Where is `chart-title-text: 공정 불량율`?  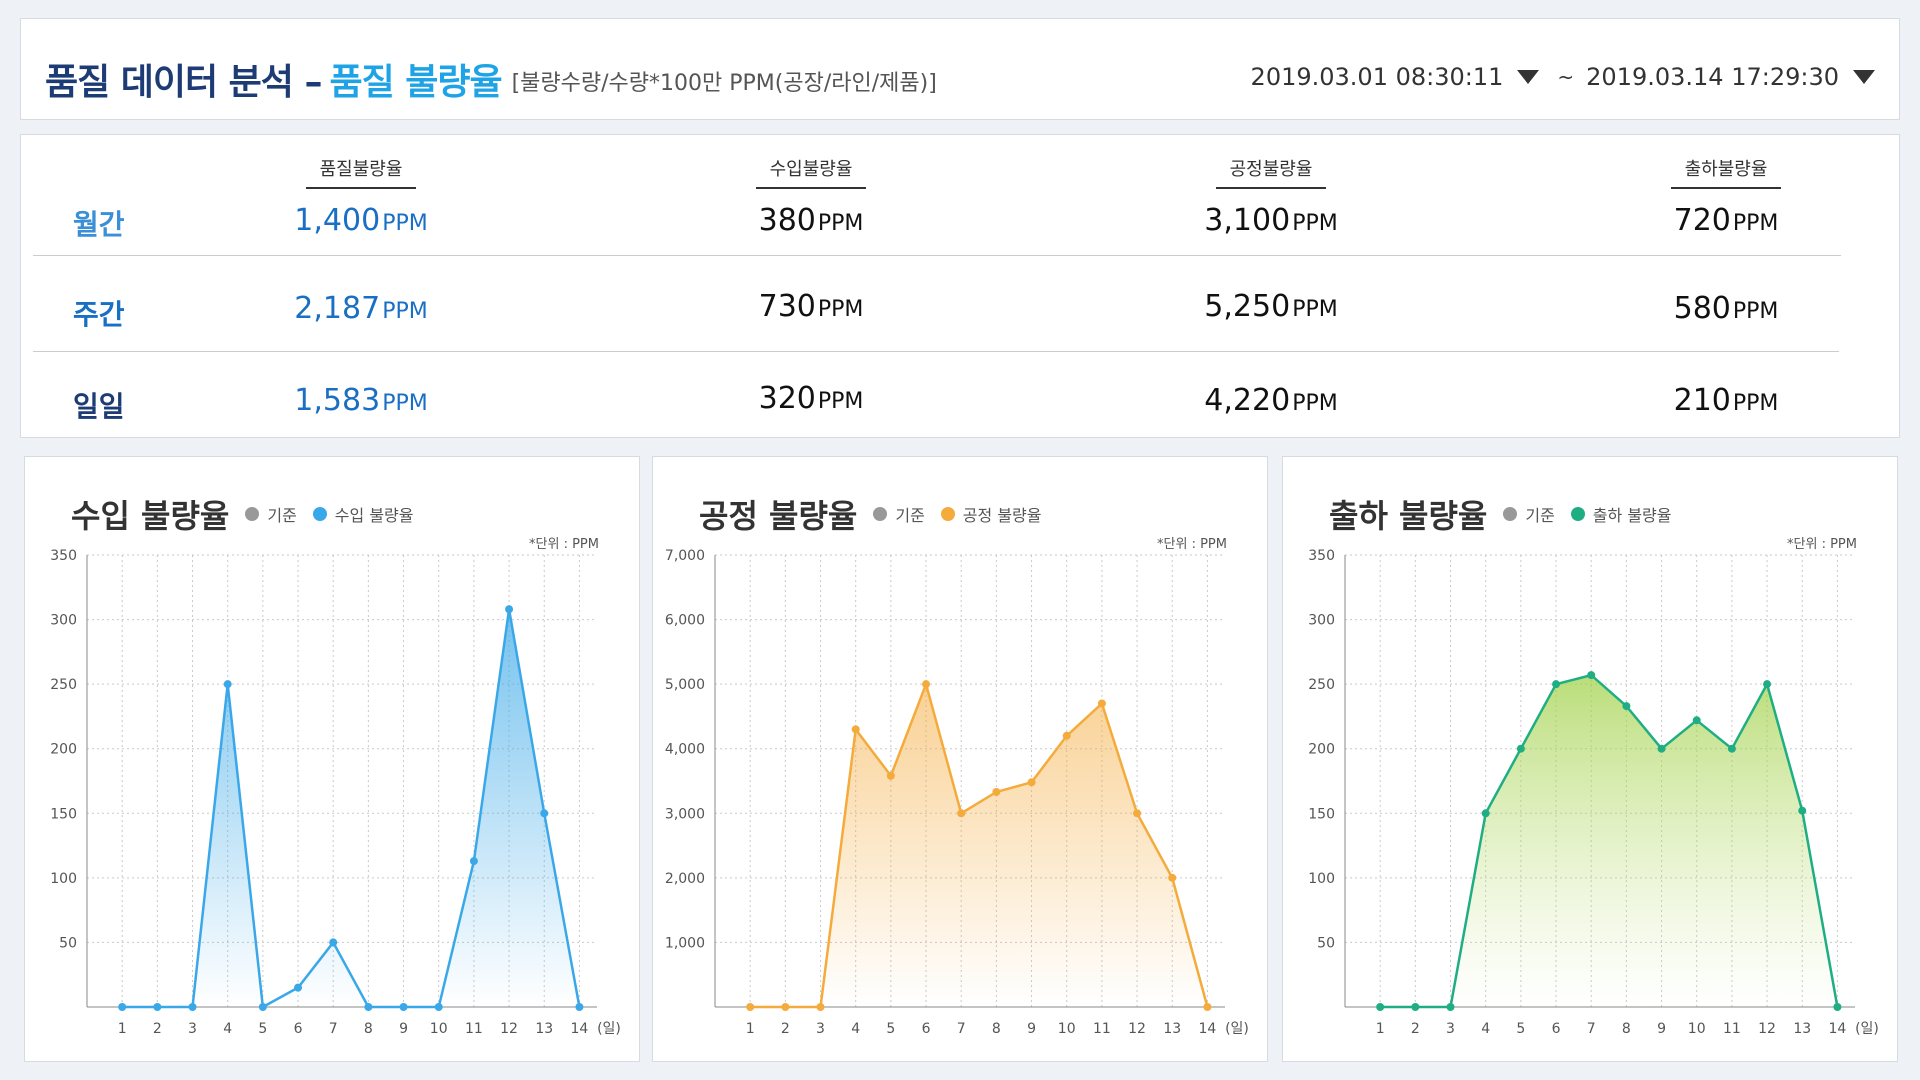
chart-title-text: 공정 불량율 is located at coordinates (778, 516).